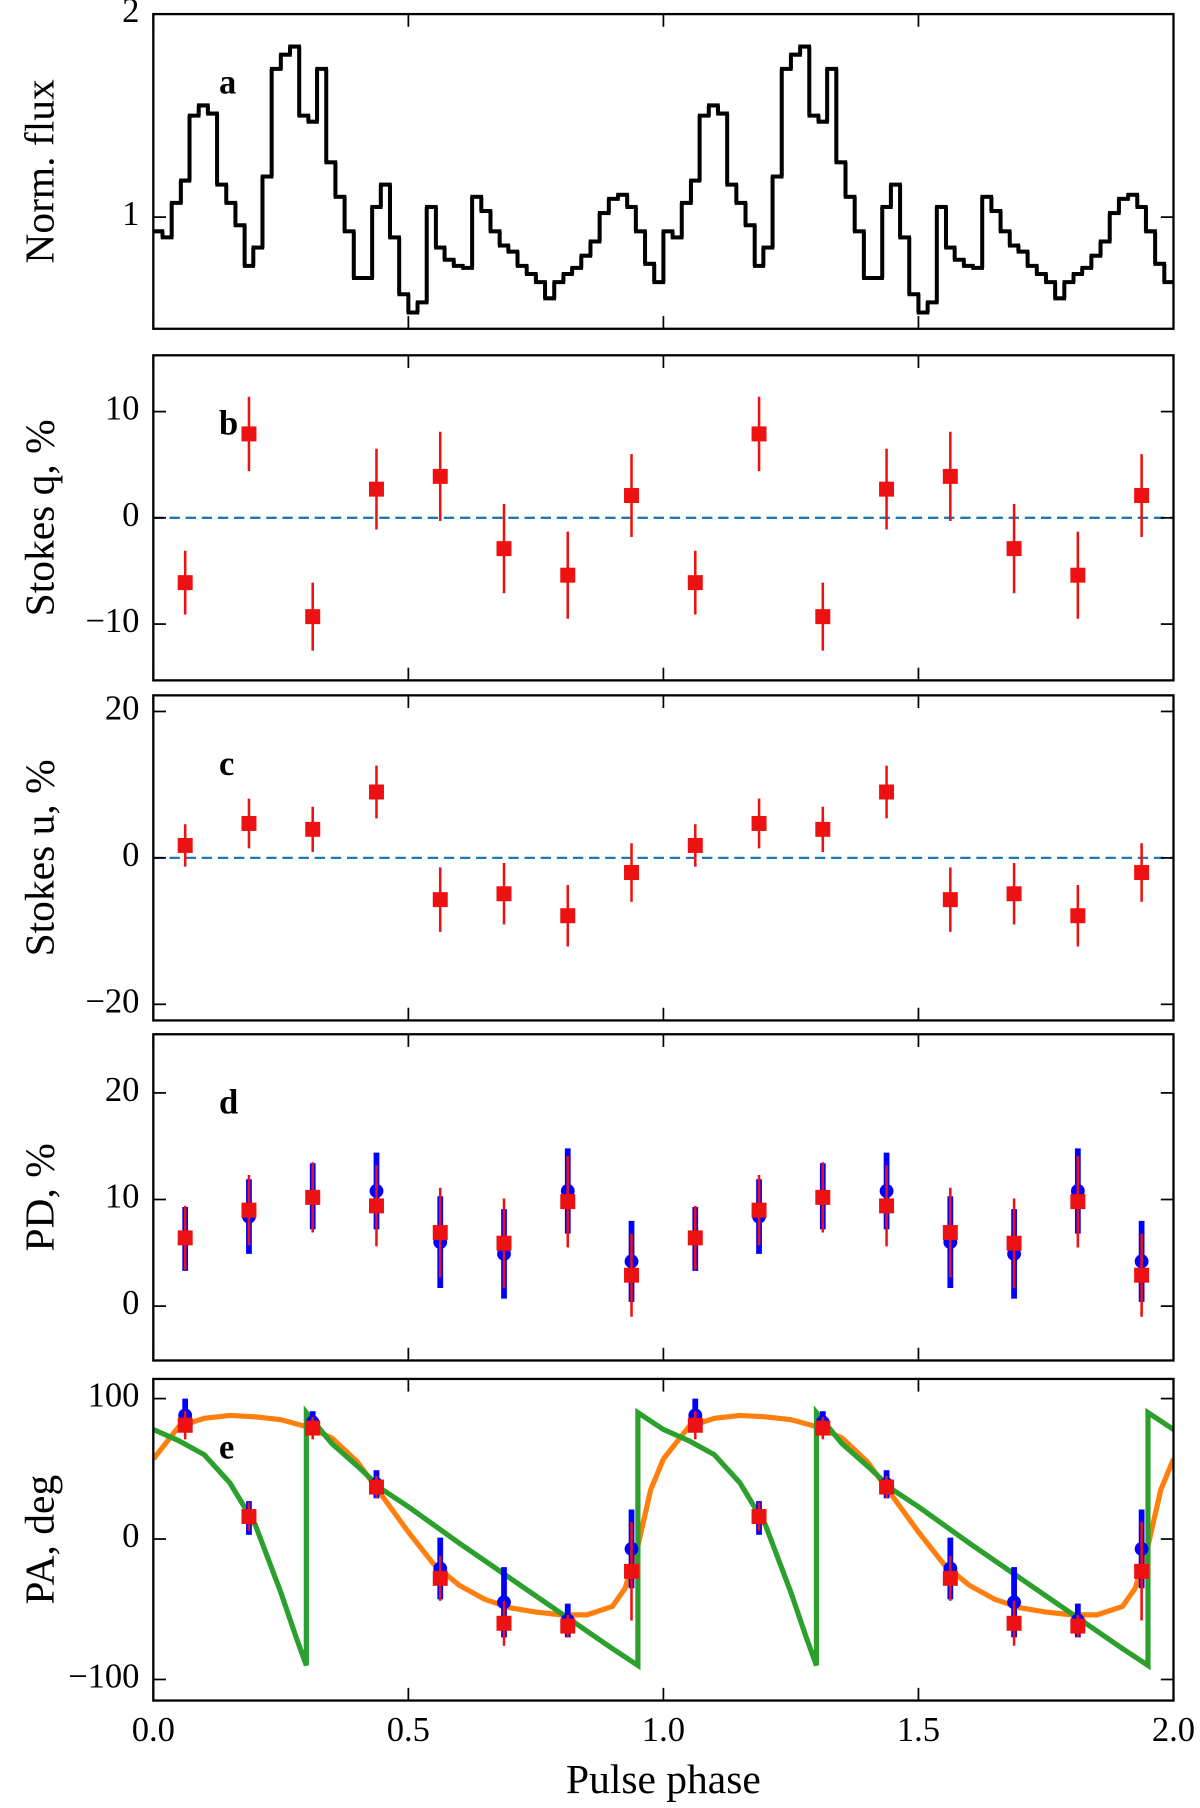 Image resolution: width=1200 pixels, height=1808 pixels. I want to click on y-tick-label: −100, so click(103, 1676).